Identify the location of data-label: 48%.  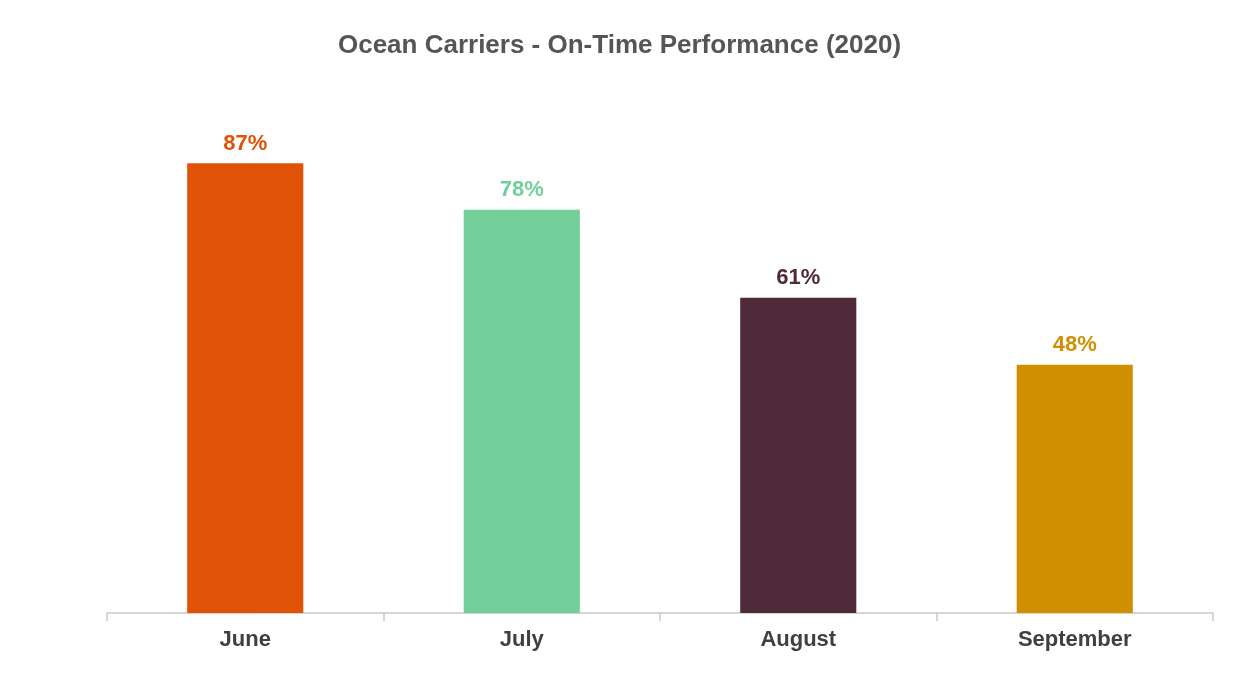
(1074, 344).